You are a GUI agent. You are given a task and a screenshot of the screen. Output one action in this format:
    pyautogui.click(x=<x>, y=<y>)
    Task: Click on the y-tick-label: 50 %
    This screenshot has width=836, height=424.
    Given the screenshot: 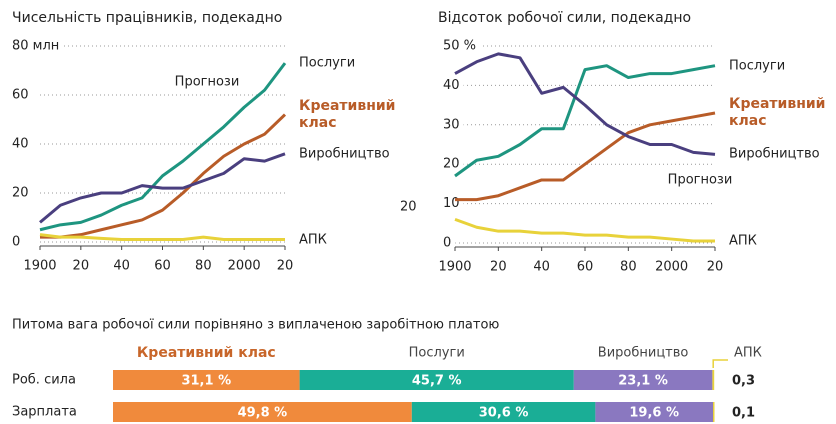 What is the action you would take?
    pyautogui.click(x=459, y=46)
    